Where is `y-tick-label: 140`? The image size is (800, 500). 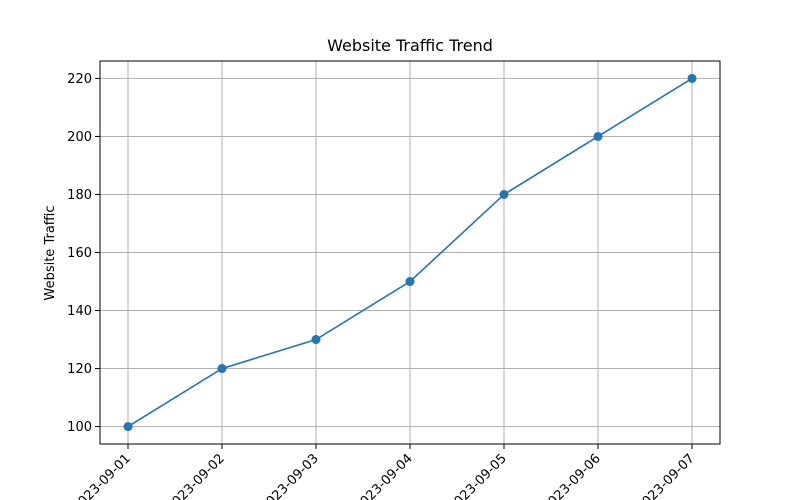 y-tick-label: 140 is located at coordinates (79, 311).